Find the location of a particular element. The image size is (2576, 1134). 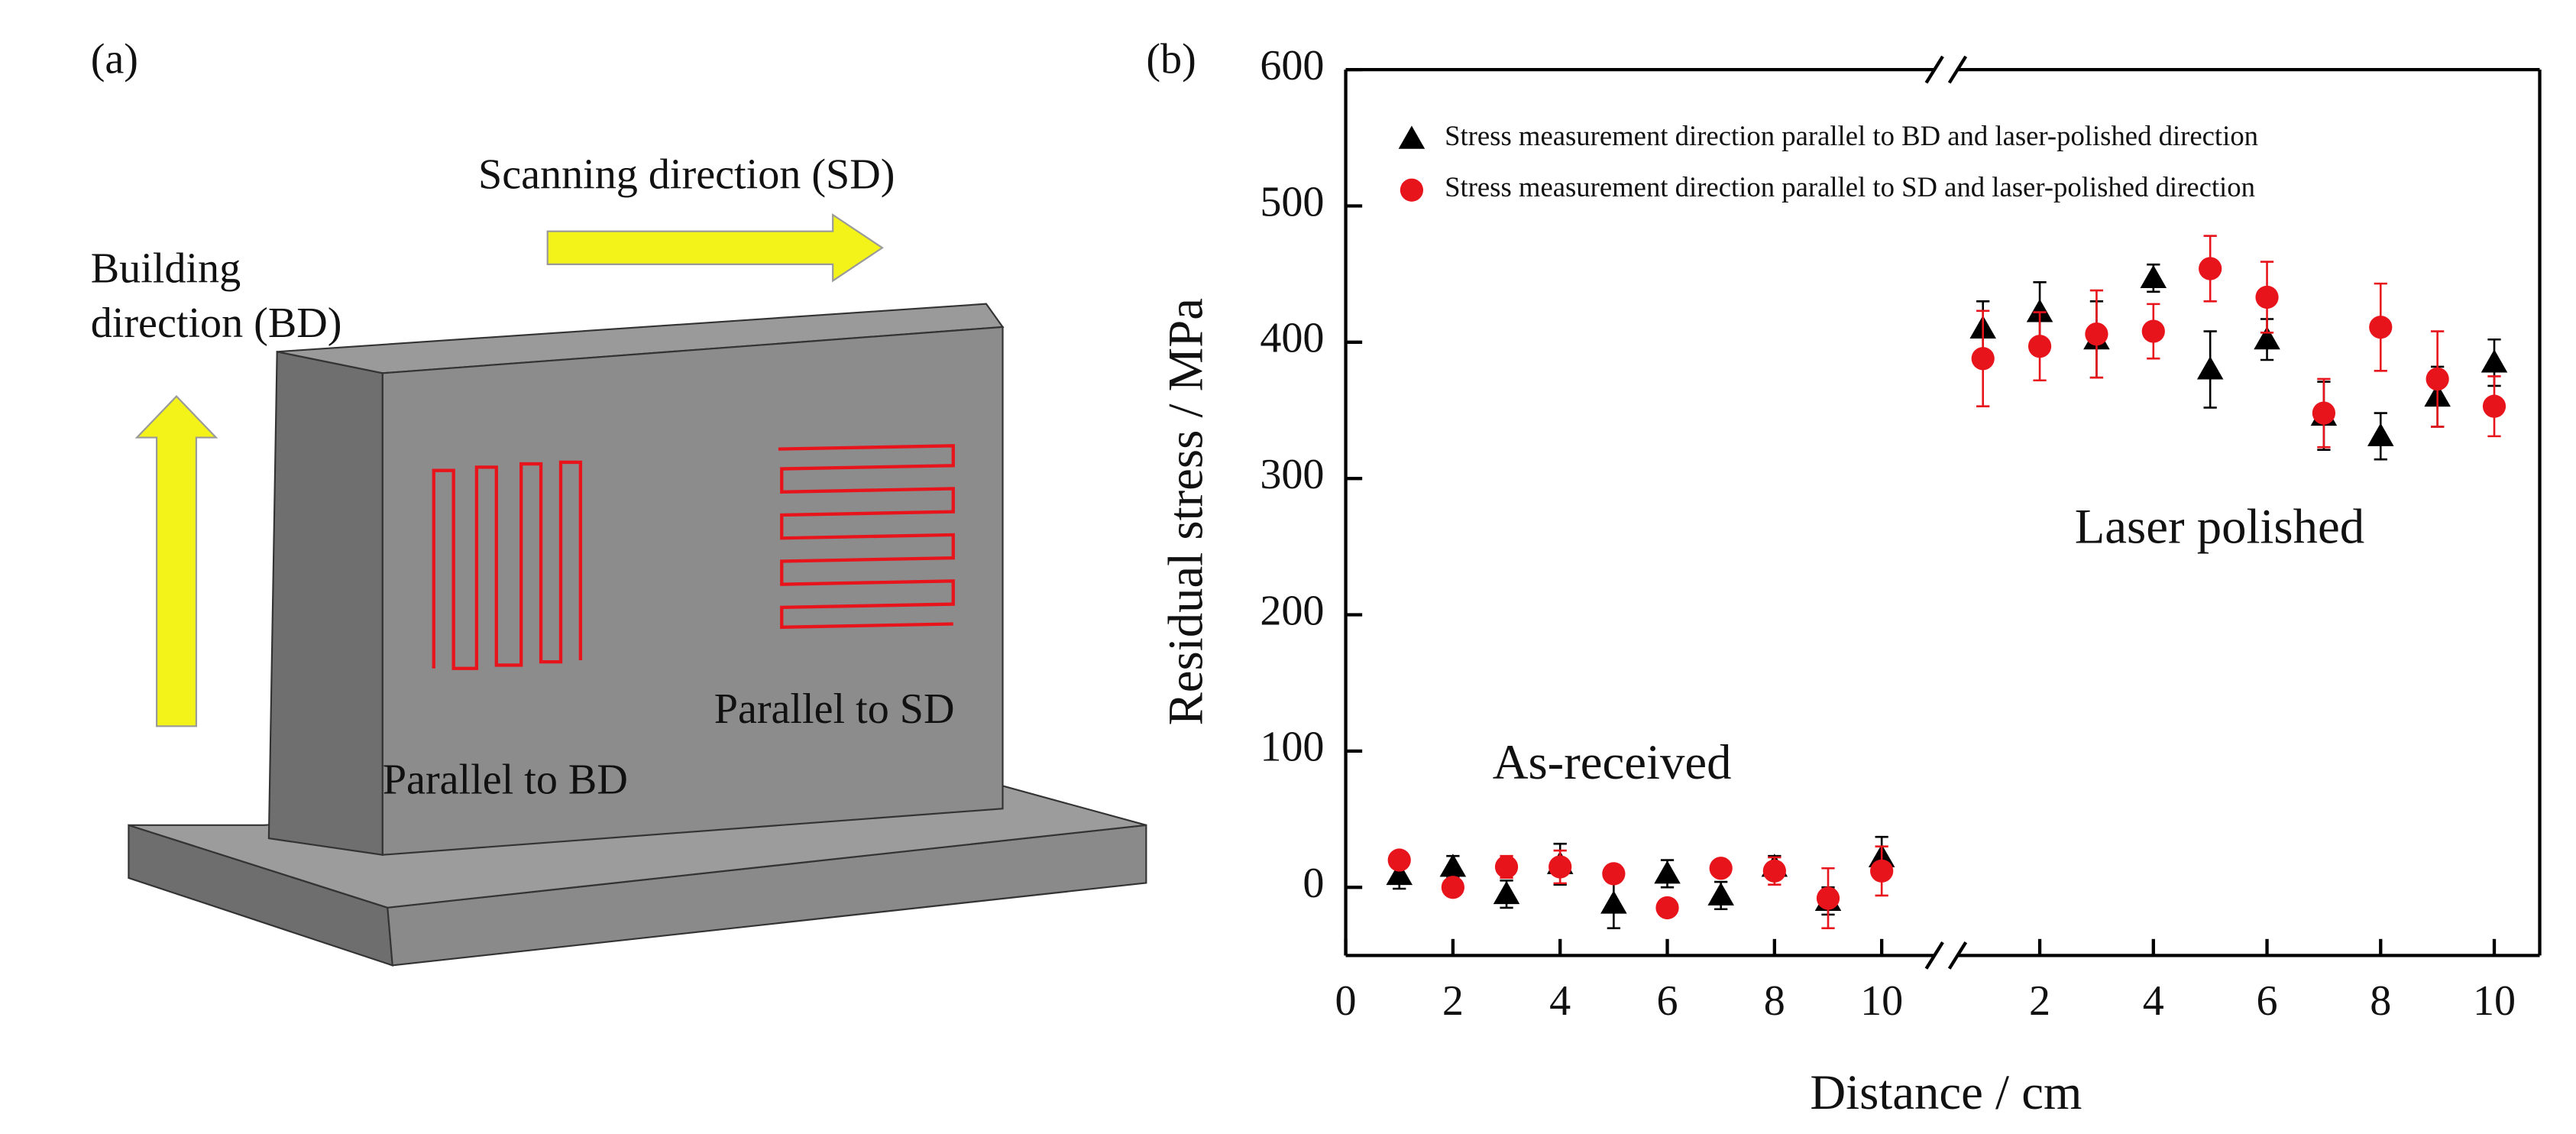

y-tick-label: 600 is located at coordinates (1292, 65).